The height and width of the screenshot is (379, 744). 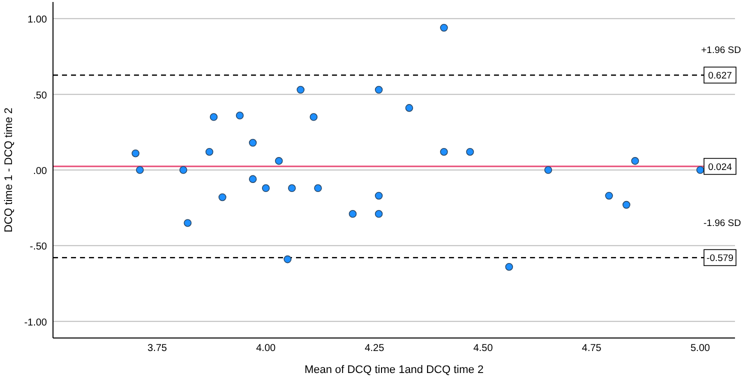 What do you see at coordinates (38, 20) in the screenshot?
I see `y-tick-label: 1.00` at bounding box center [38, 20].